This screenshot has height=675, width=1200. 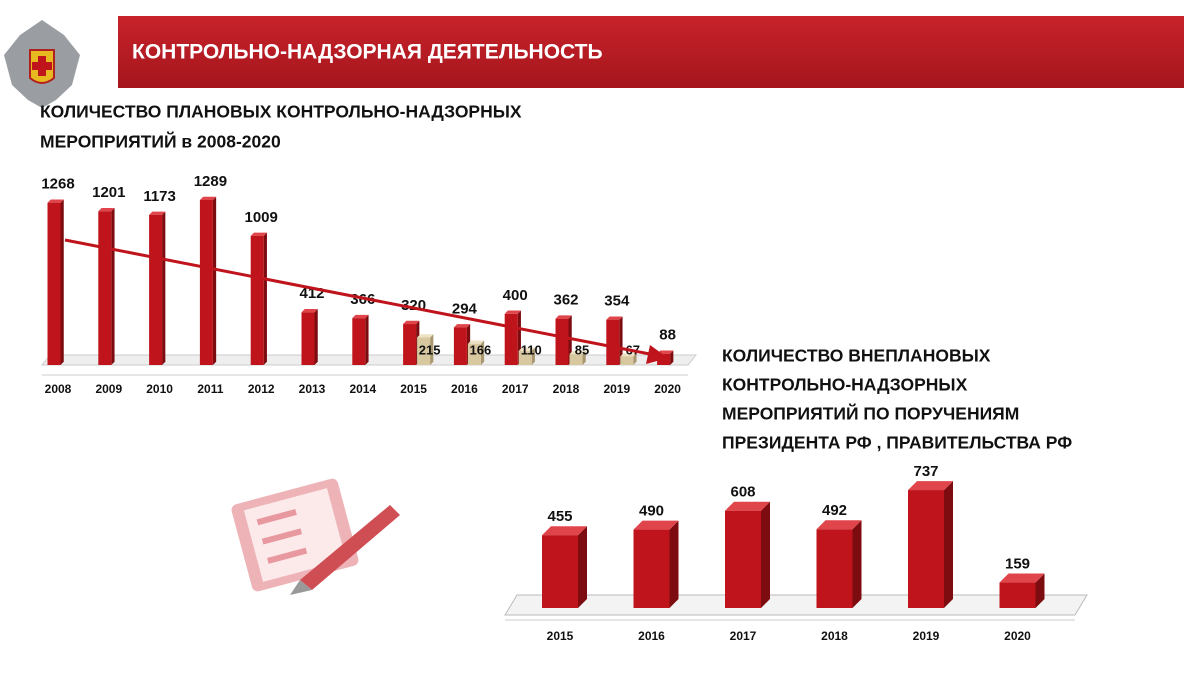 What do you see at coordinates (559, 516) in the screenshot?
I see `value-label: 455` at bounding box center [559, 516].